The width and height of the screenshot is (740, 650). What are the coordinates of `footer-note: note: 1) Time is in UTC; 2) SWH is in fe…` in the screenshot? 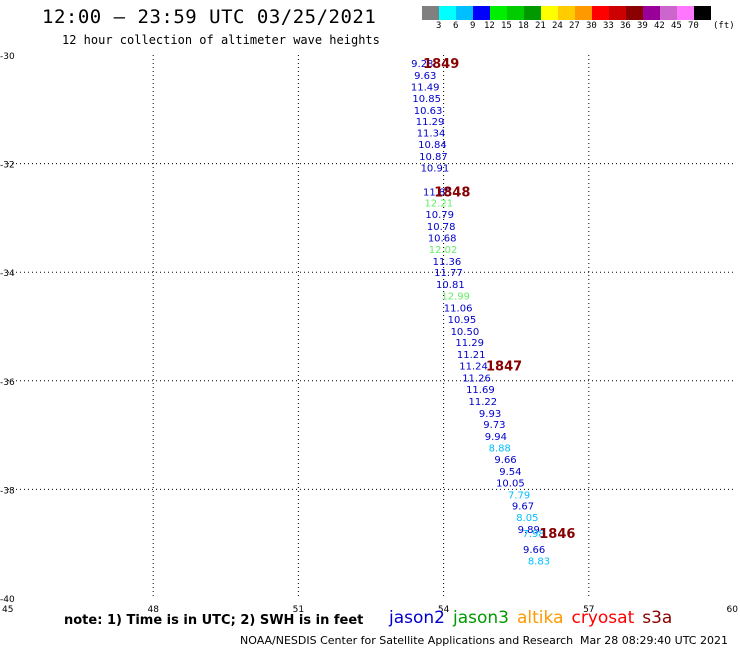 It's located at (214, 620).